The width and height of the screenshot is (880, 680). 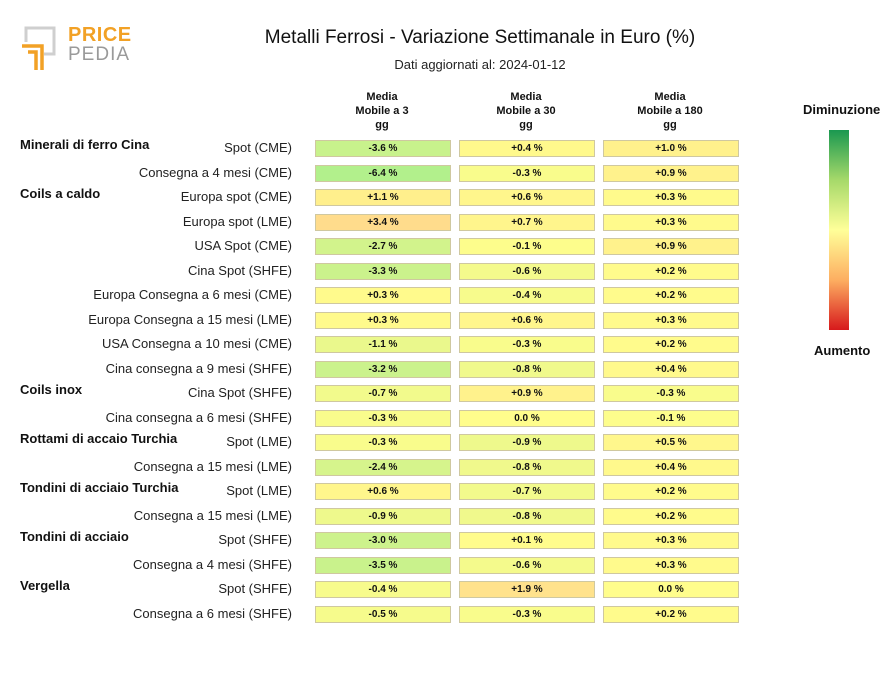 What do you see at coordinates (383, 369) in the screenshot?
I see `heatmap-cell: -3.2 %` at bounding box center [383, 369].